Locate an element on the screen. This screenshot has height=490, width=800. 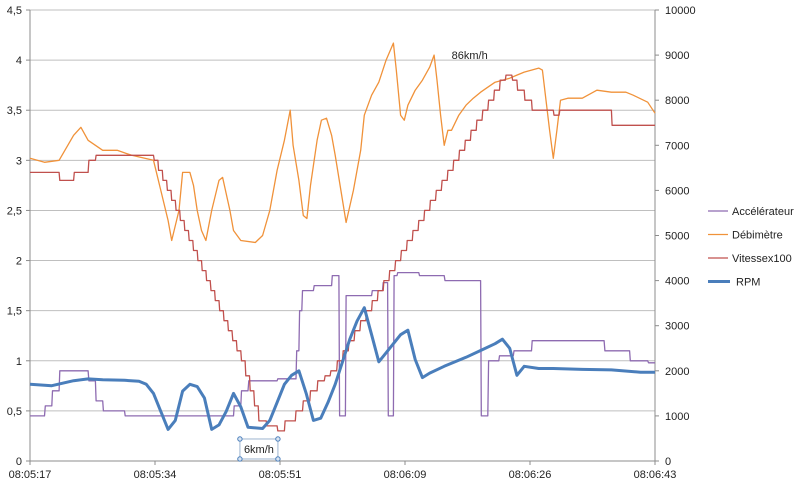
right-tick-label: 5000 is located at coordinates (677, 237).